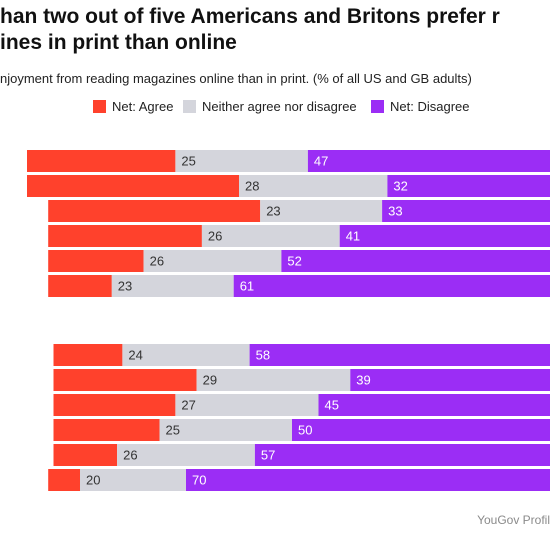  I want to click on data-label-disagree-row-1: 47, so click(321, 161).